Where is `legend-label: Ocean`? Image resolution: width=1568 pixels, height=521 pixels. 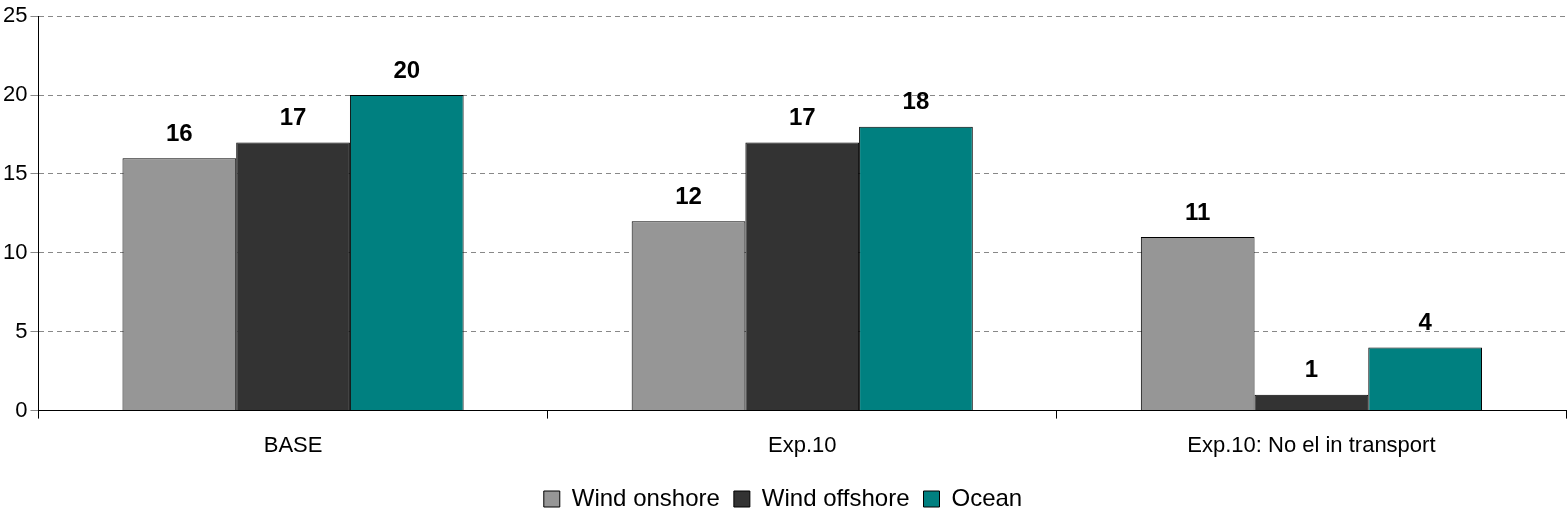 legend-label: Ocean is located at coordinates (987, 497).